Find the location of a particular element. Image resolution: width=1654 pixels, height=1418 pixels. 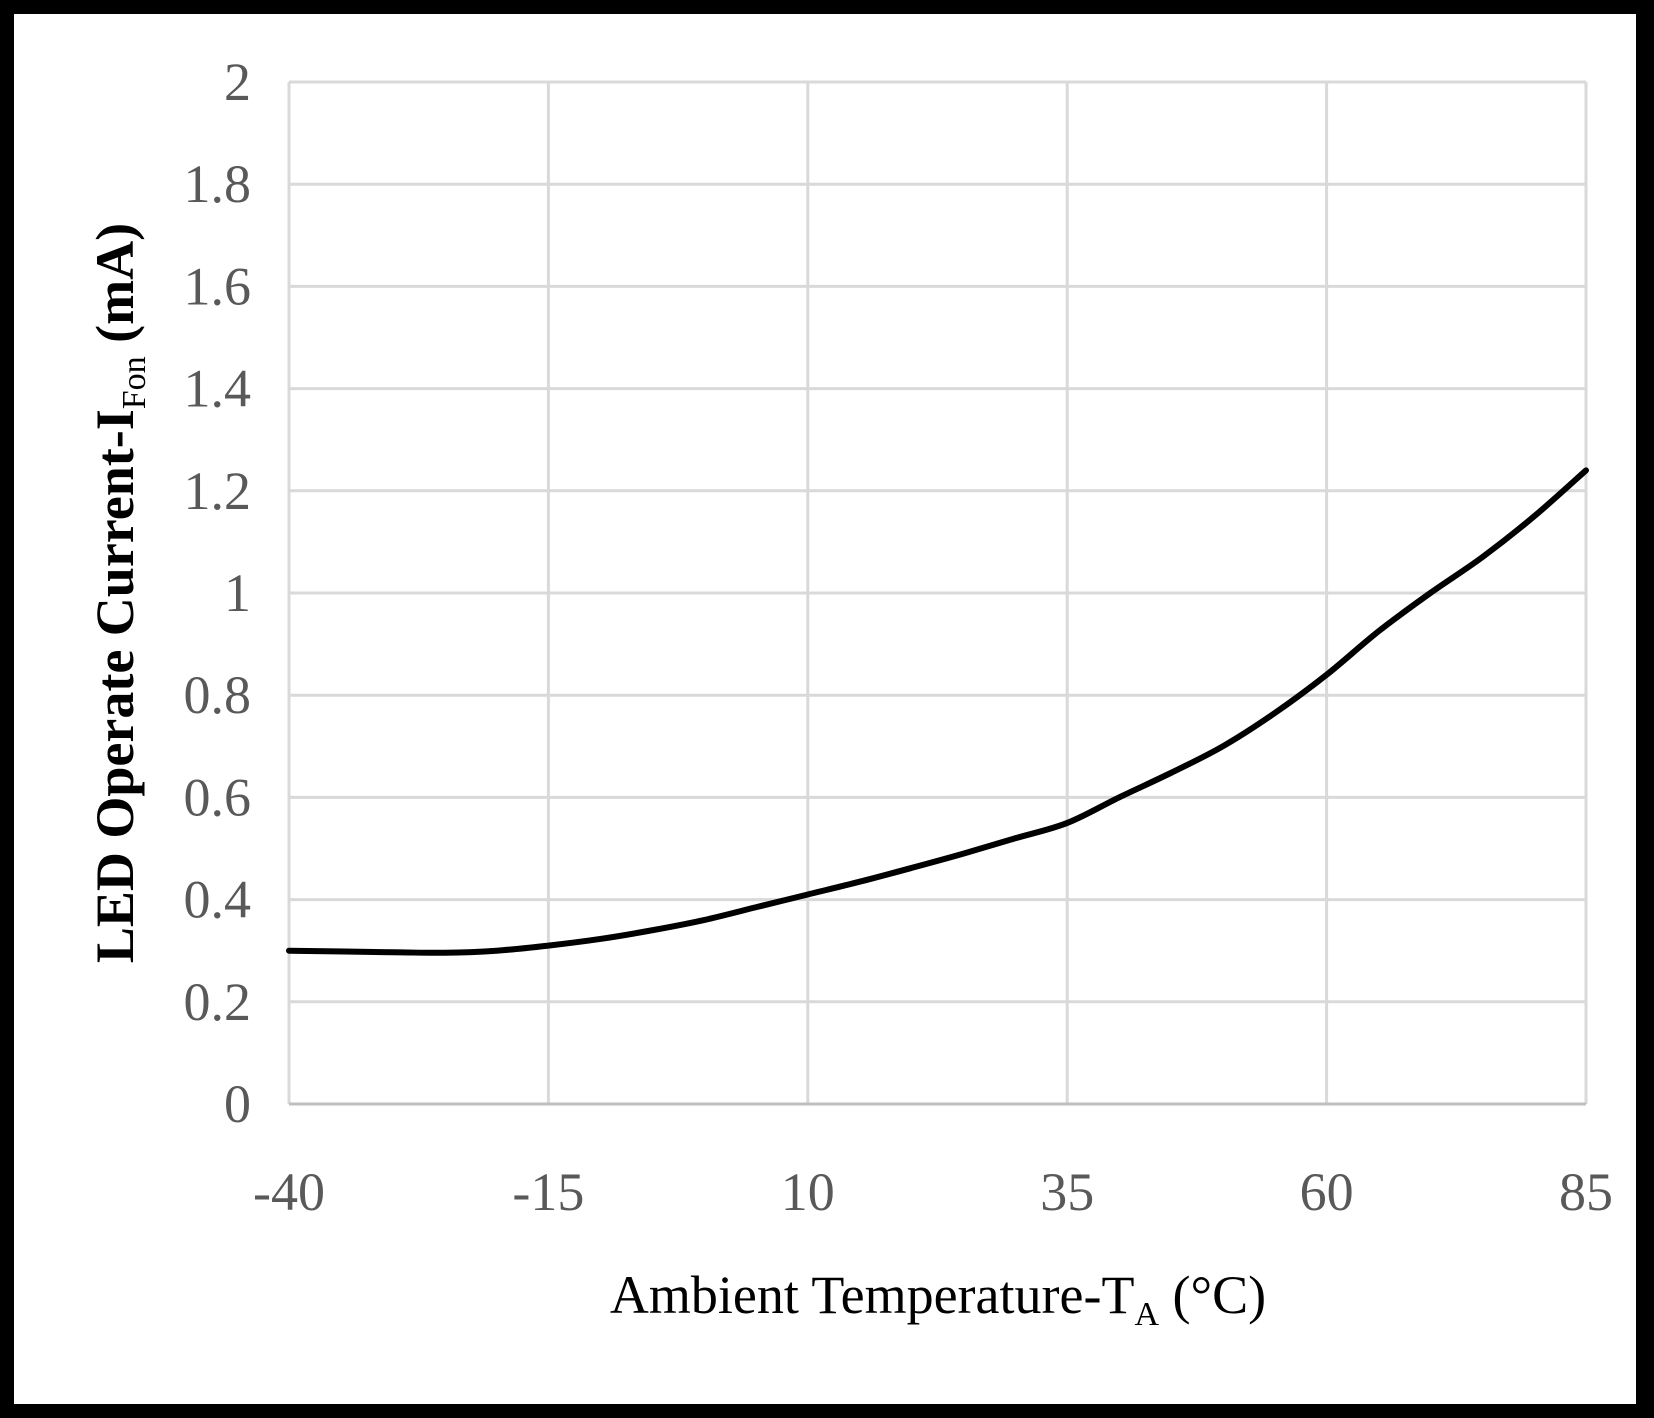

y-tick-label: 2 is located at coordinates (237, 82).